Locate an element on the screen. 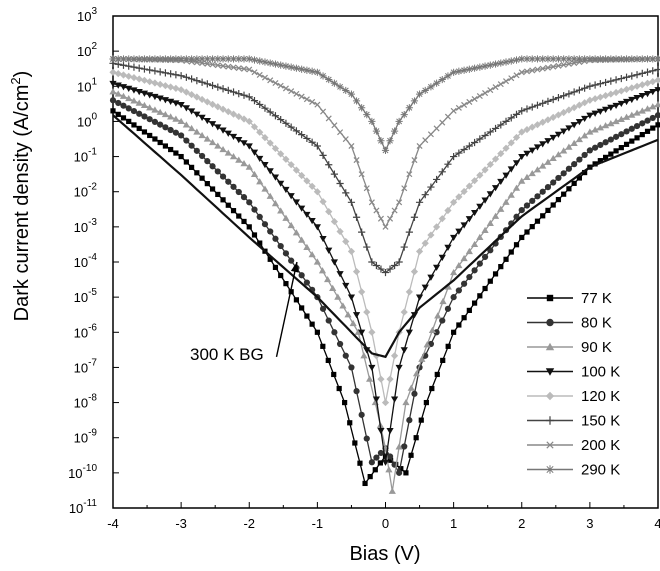 Image resolution: width=660 pixels, height=571 pixels. y-axis-title: Dark current density (A/cm2) is located at coordinates (20, 196).